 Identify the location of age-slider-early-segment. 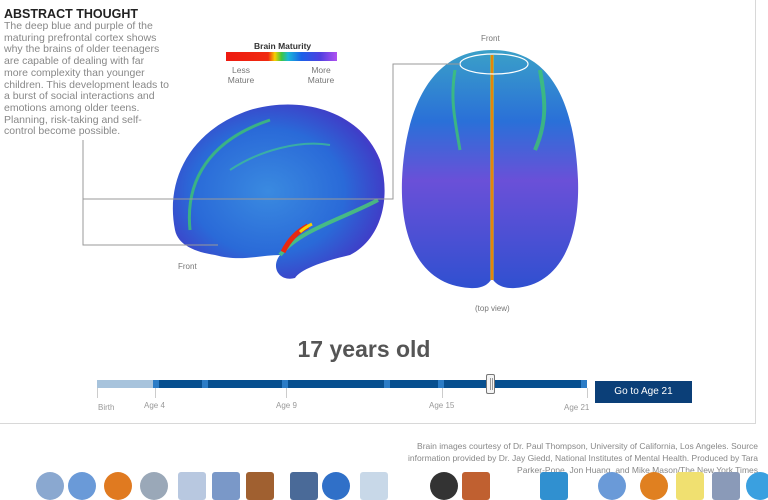
(125, 384).